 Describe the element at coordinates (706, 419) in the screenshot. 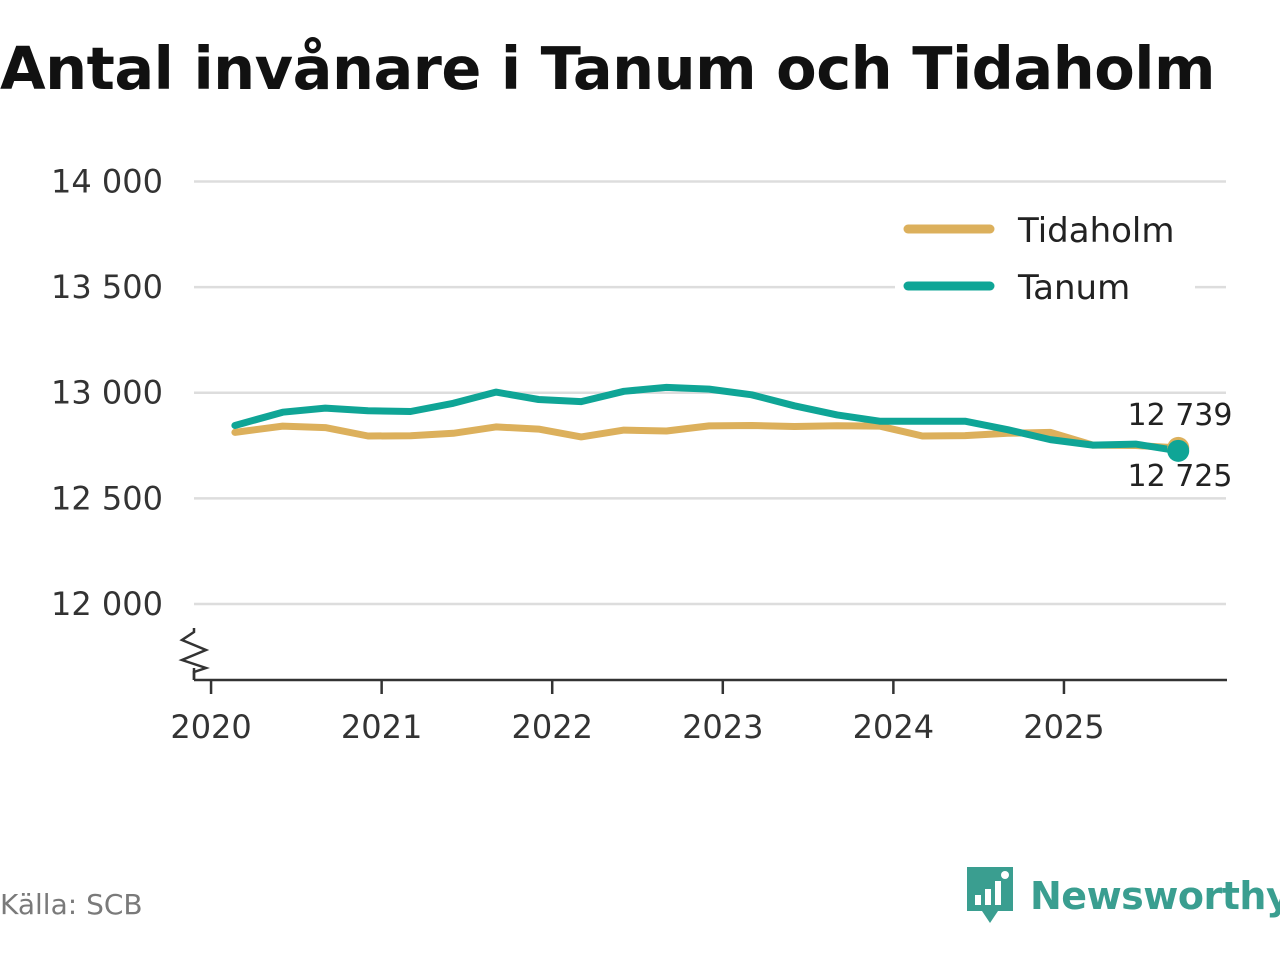

I see `series-line-tanum` at that location.